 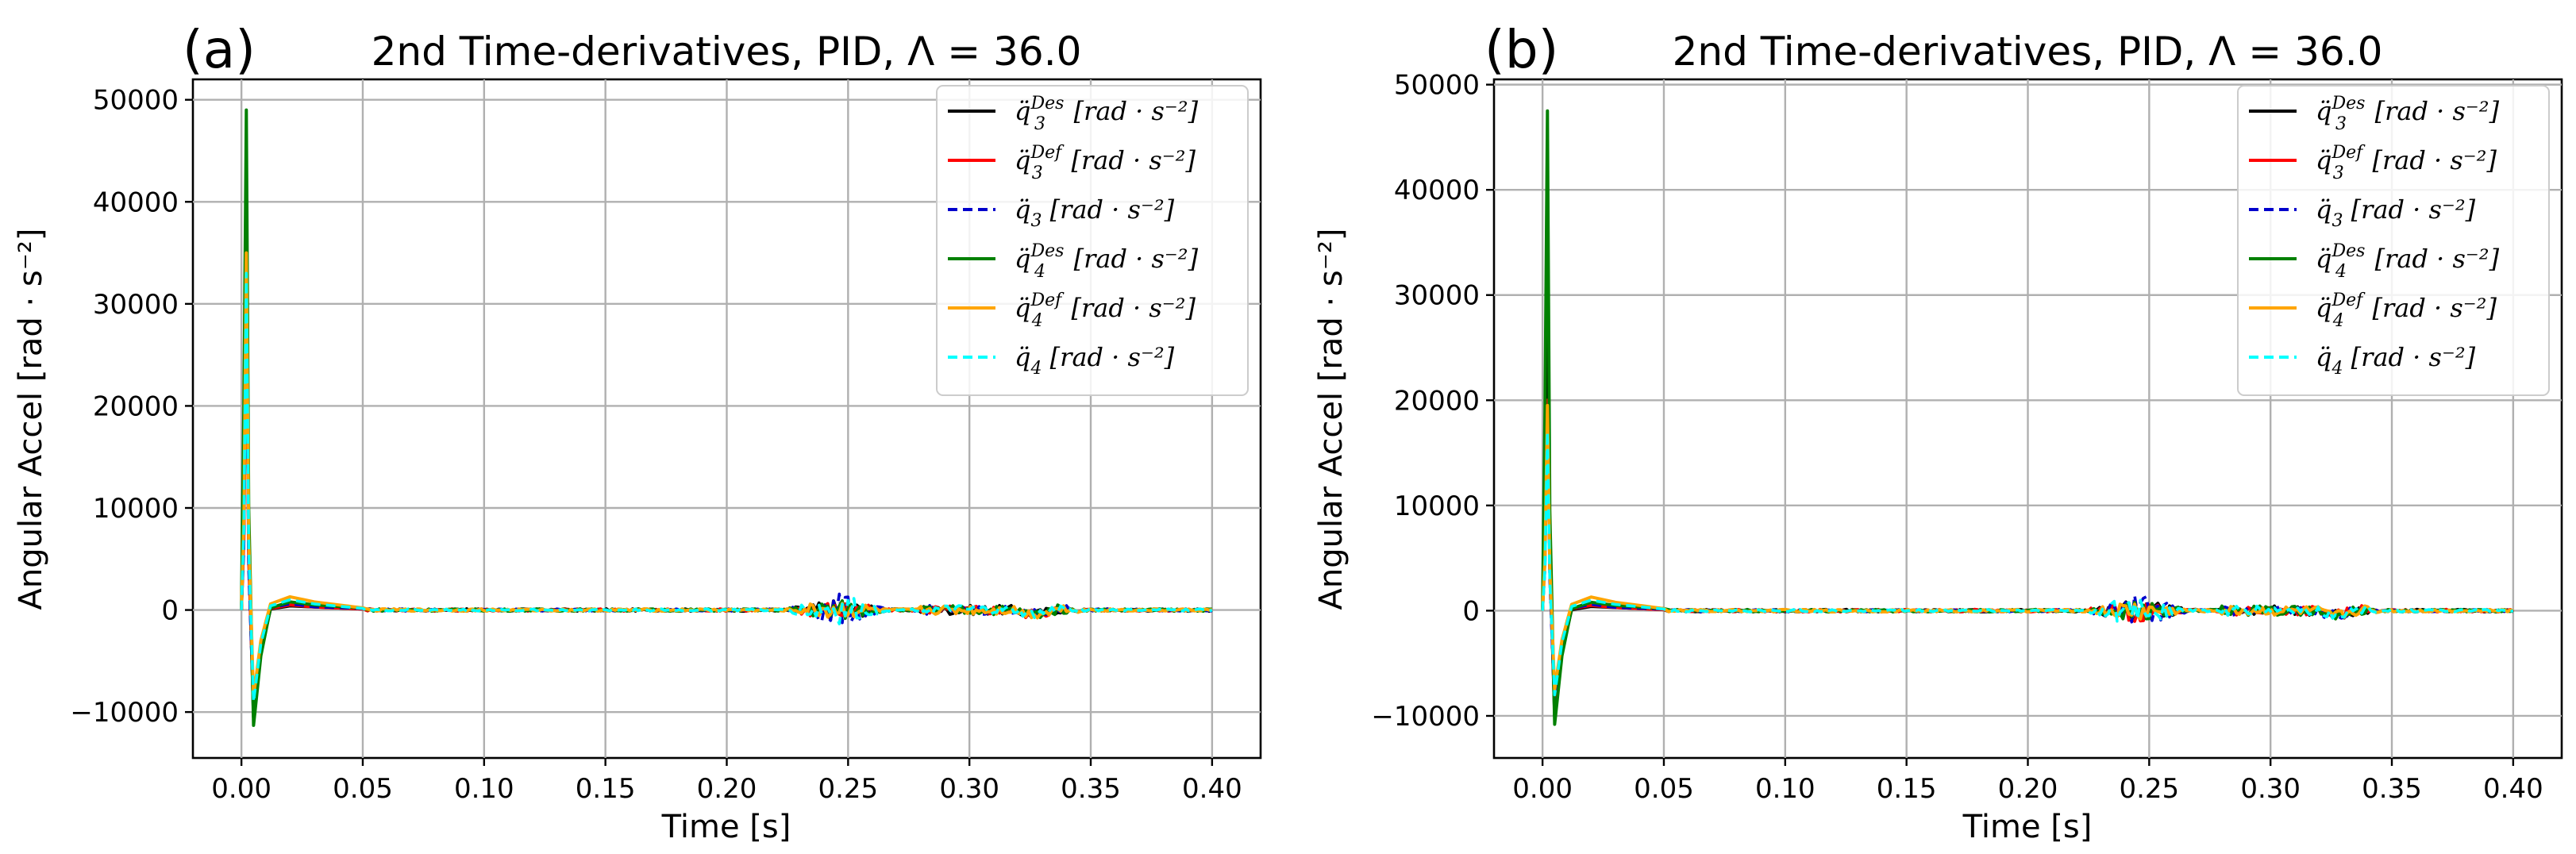 I want to click on y-ticks-a: −10000 0 10000 20000 30000 40000 50000, so click(x=131, y=407).